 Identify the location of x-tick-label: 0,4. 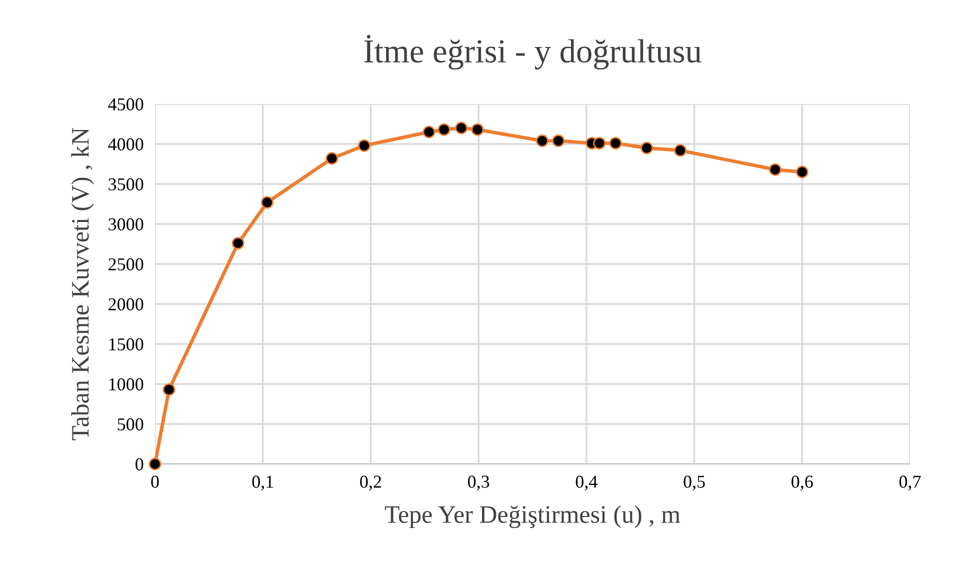
(587, 483).